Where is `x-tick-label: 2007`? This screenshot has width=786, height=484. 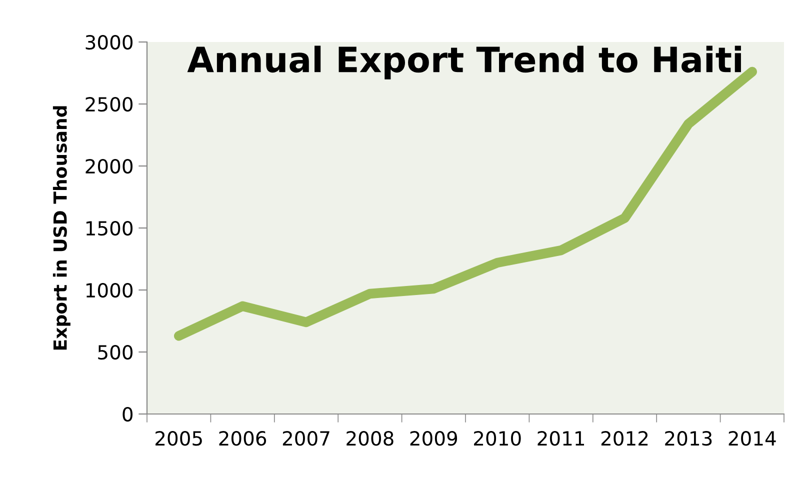
x-tick-label: 2007 is located at coordinates (306, 438).